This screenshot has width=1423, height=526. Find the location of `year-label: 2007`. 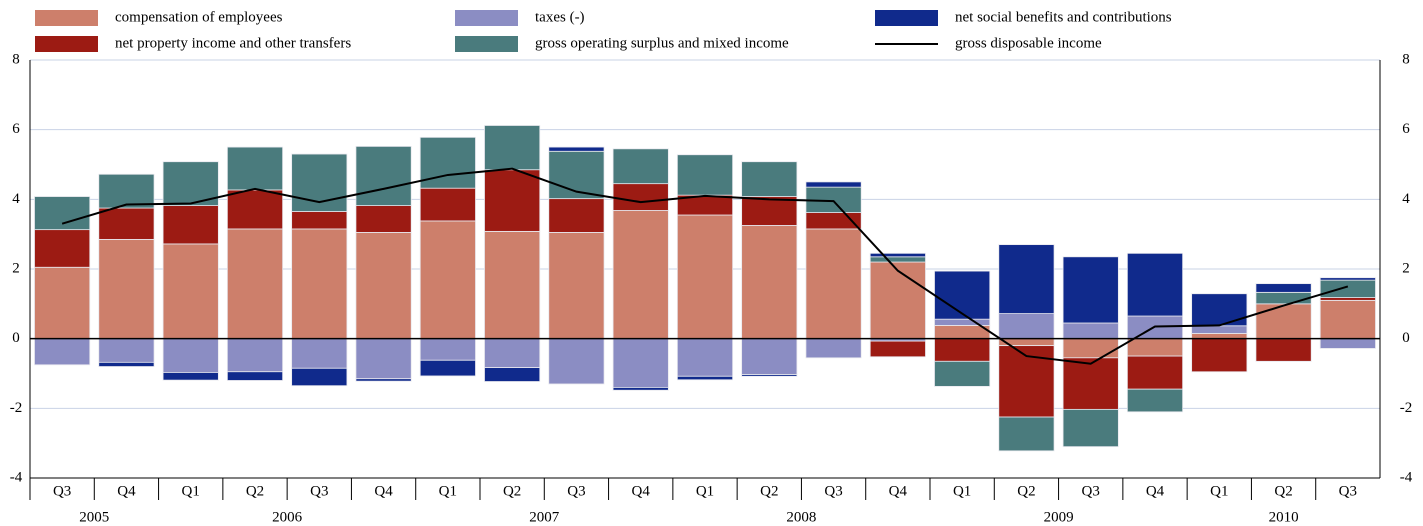

year-label: 2007 is located at coordinates (544, 517).